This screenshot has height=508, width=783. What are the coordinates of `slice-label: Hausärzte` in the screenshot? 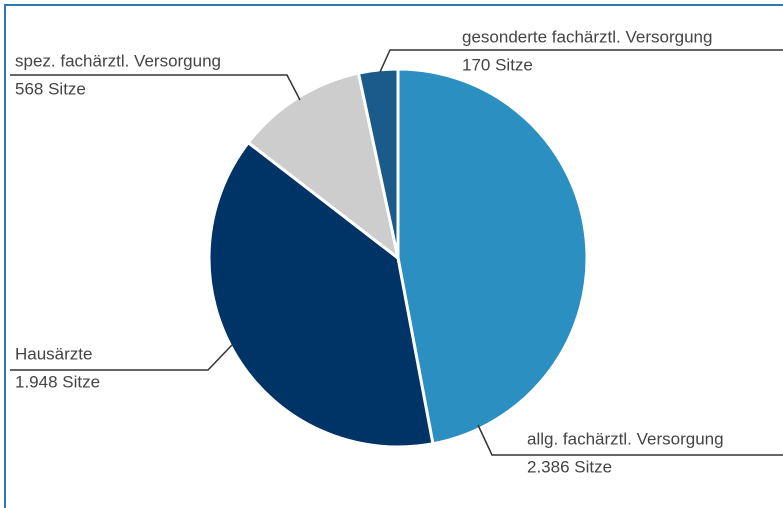 It's located at (53, 353).